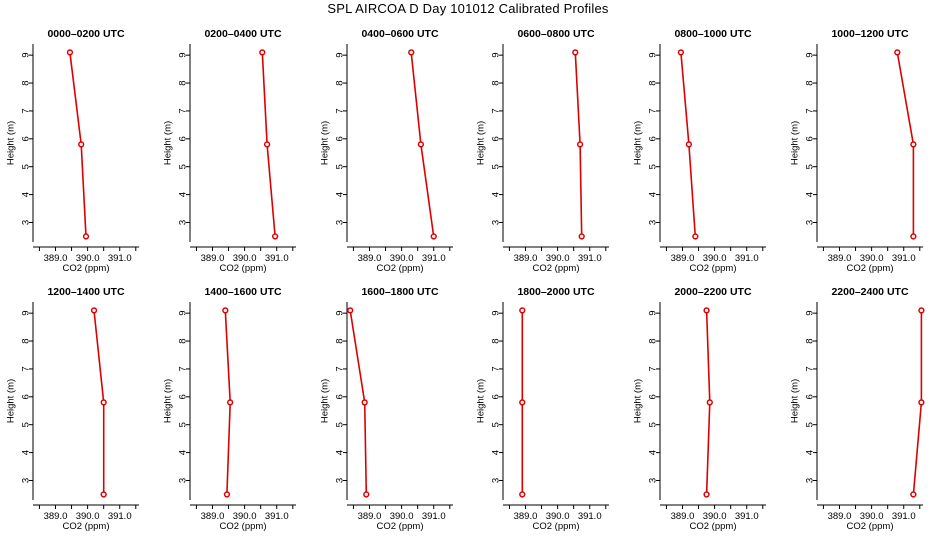 Image resolution: width=936 pixels, height=540 pixels. I want to click on panel-title: 0600–0800 UTC, so click(555, 34).